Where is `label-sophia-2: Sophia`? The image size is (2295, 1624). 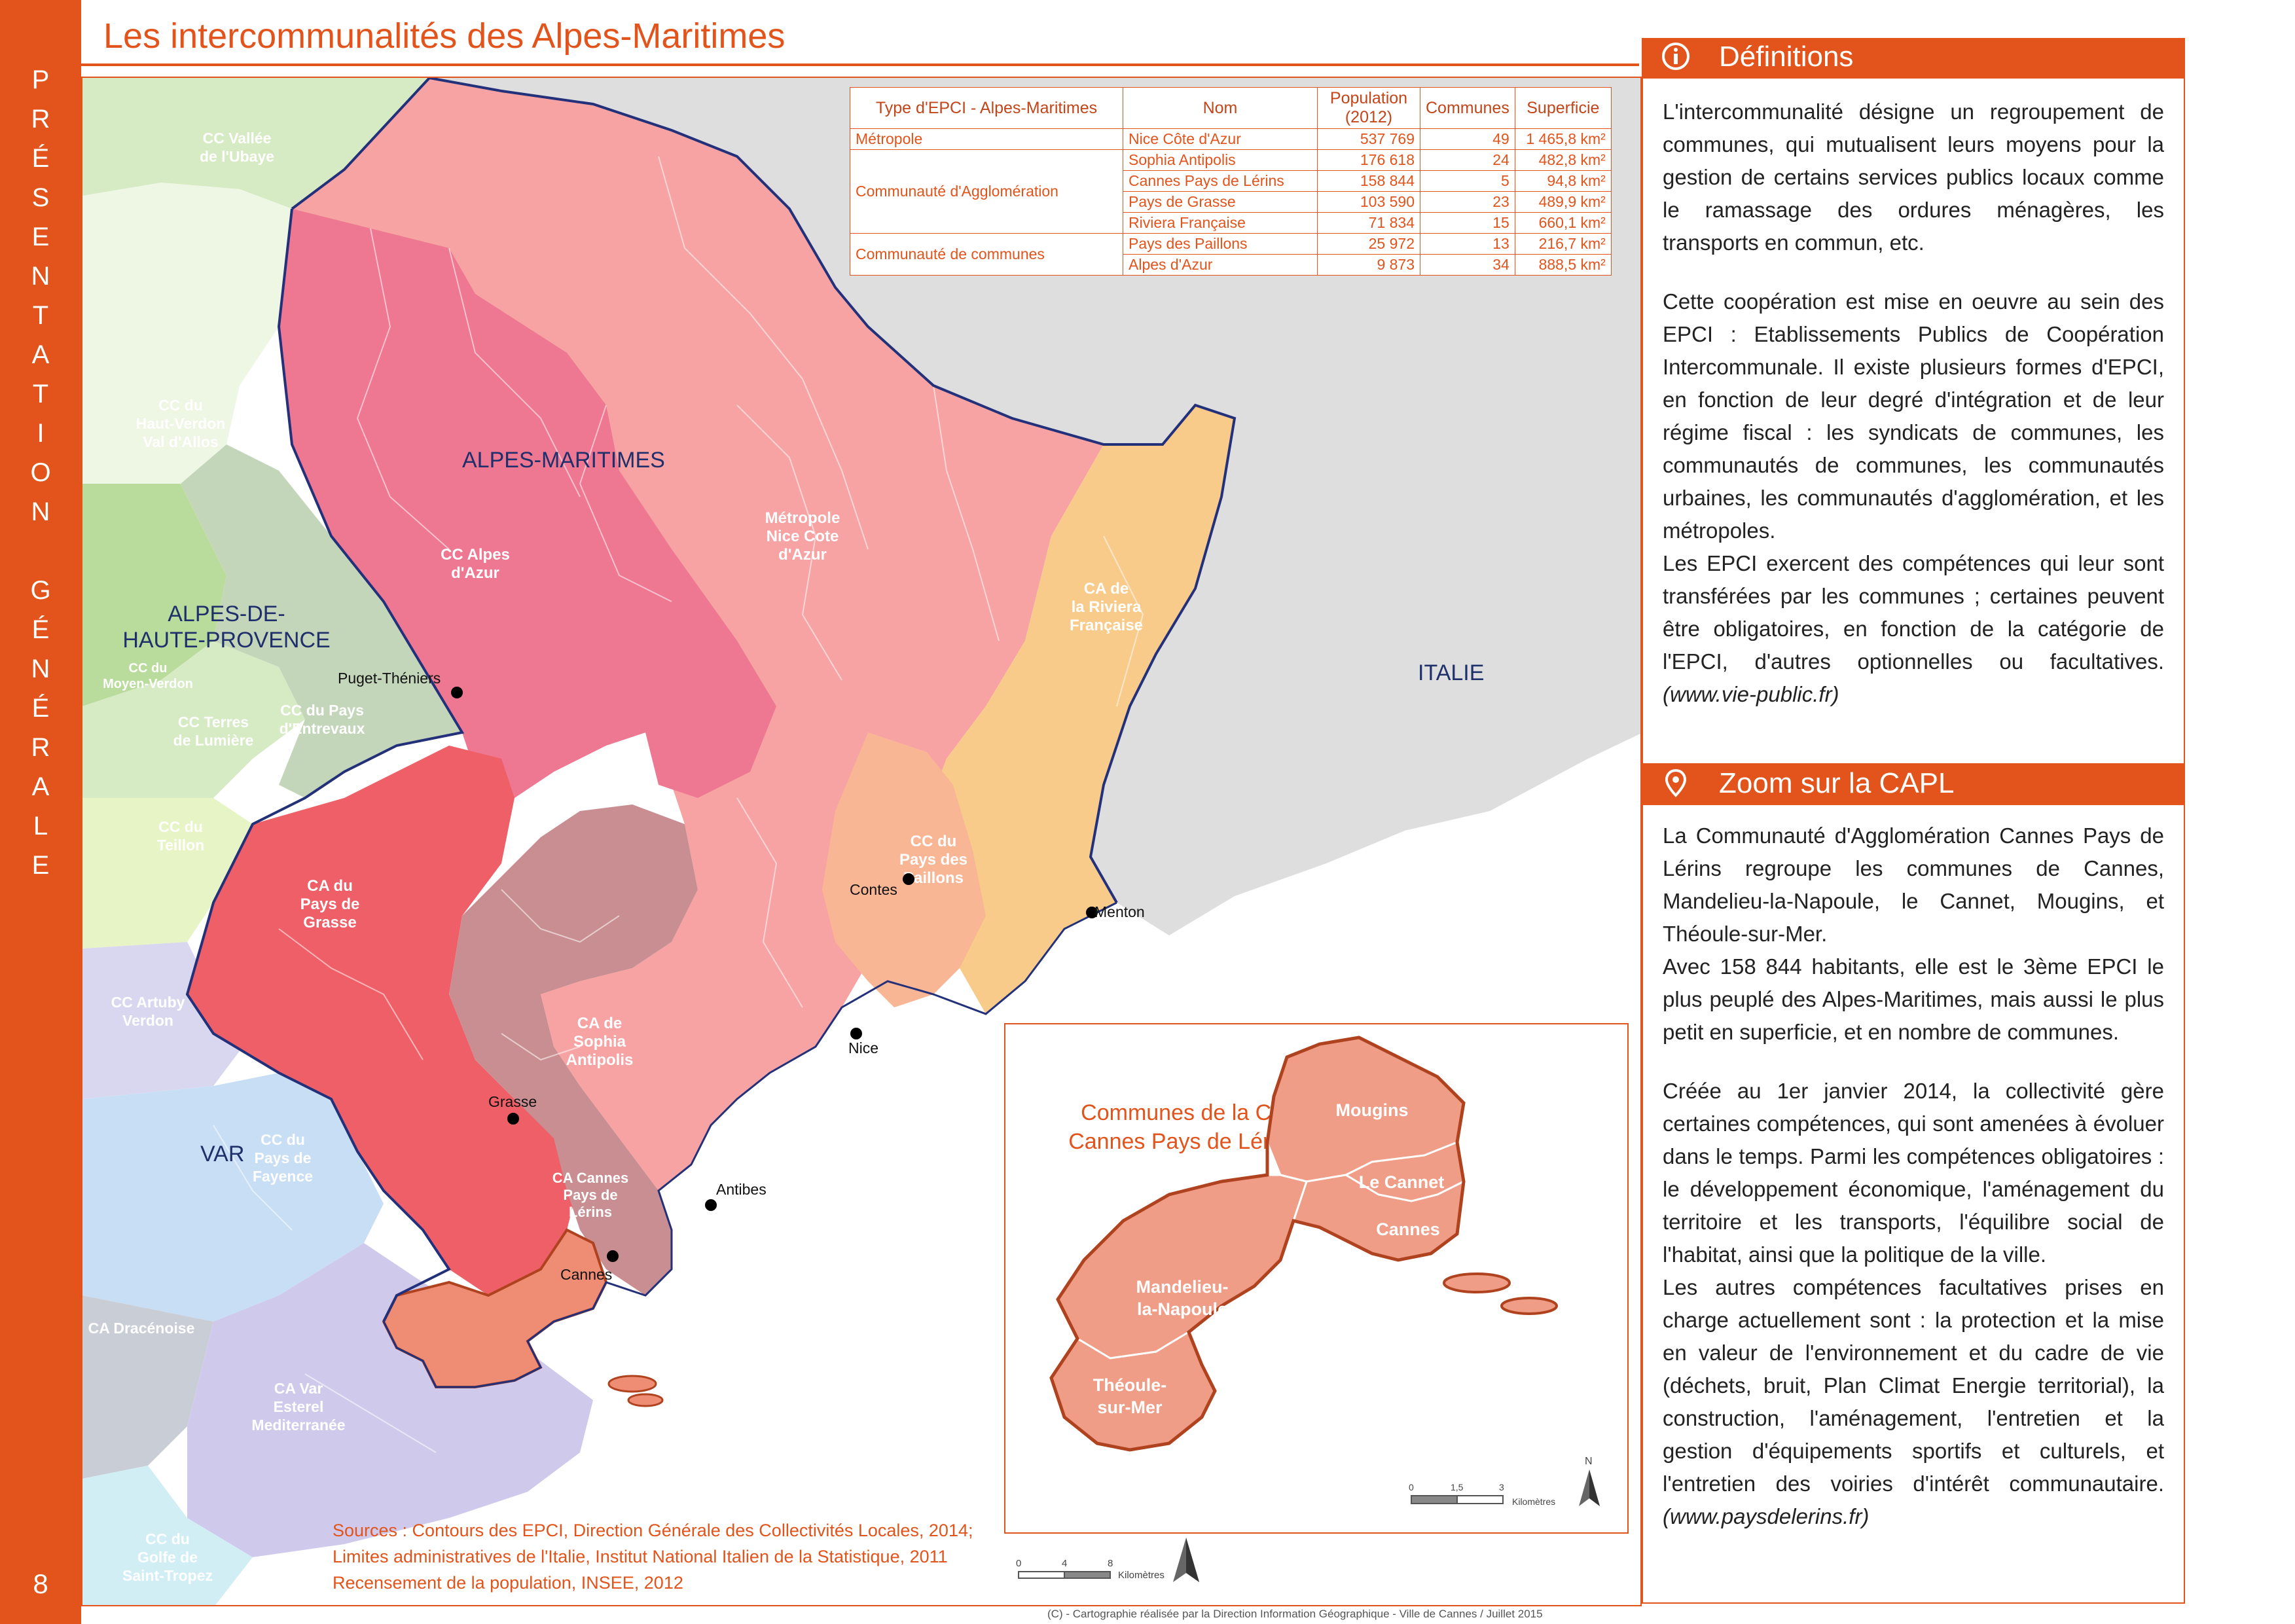 label-sophia-2: Sophia is located at coordinates (600, 1042).